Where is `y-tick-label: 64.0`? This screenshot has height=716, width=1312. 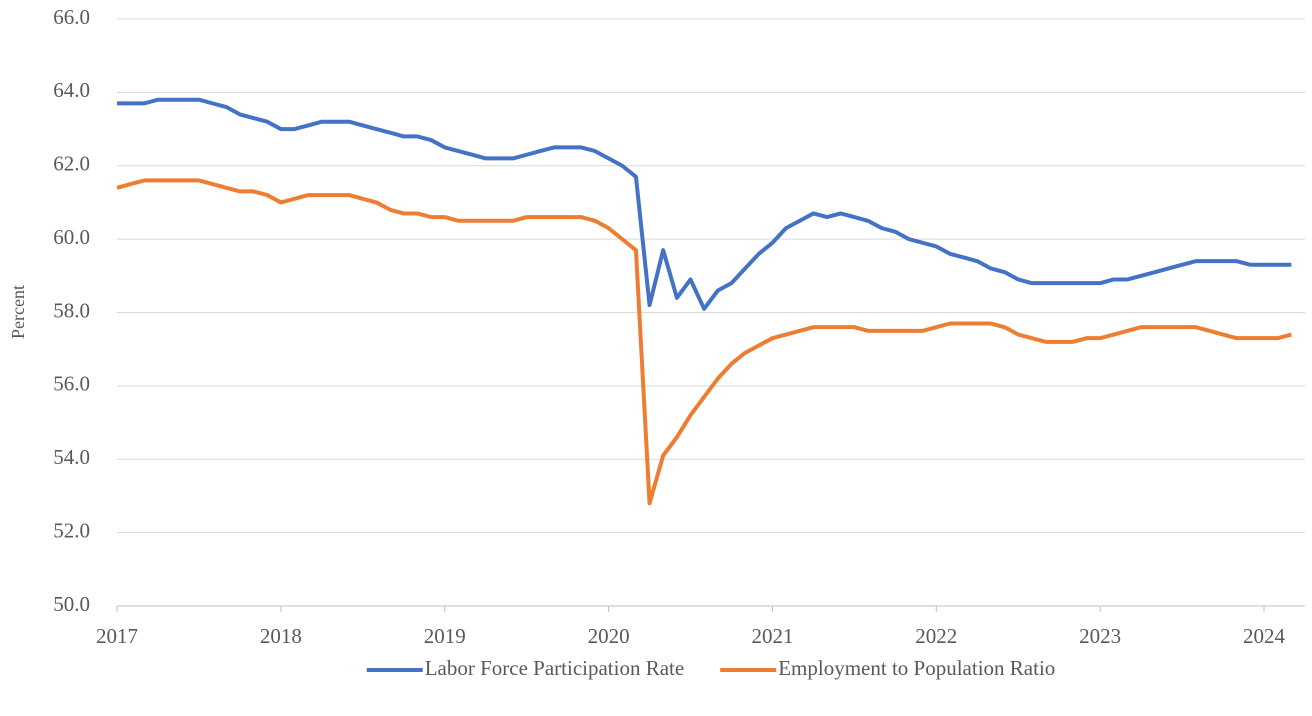 y-tick-label: 64.0 is located at coordinates (71, 90).